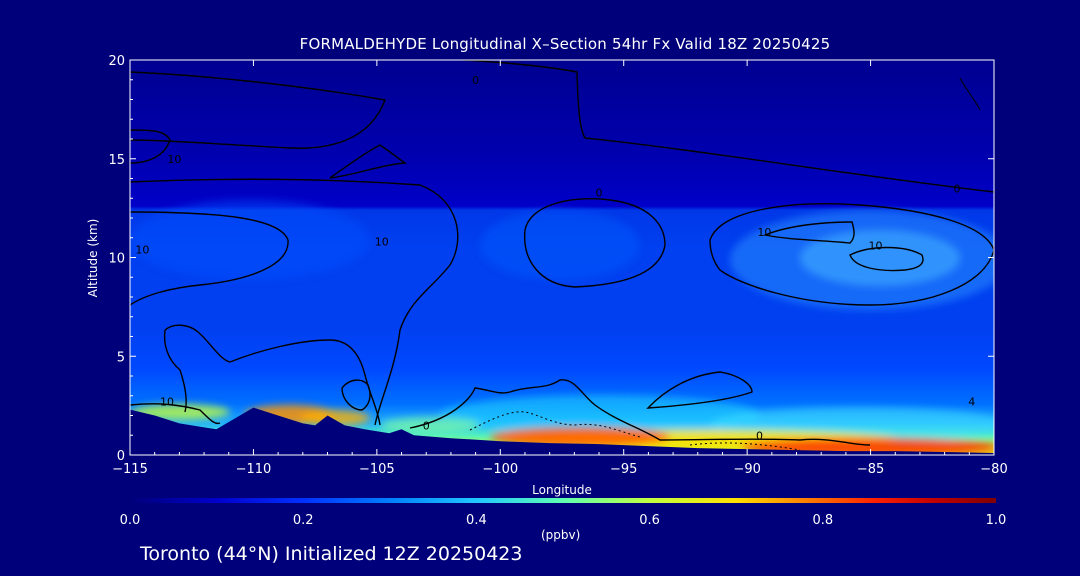  What do you see at coordinates (562, 490) in the screenshot?
I see `x-axis-label: Longitude` at bounding box center [562, 490].